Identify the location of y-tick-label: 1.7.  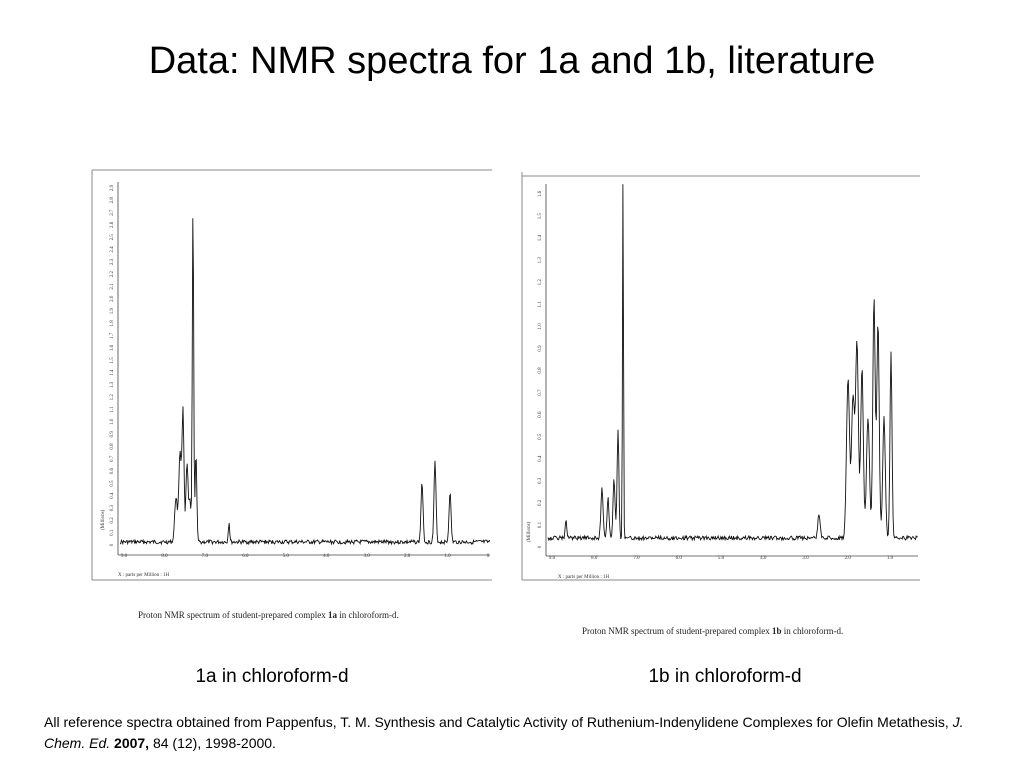
(112, 335).